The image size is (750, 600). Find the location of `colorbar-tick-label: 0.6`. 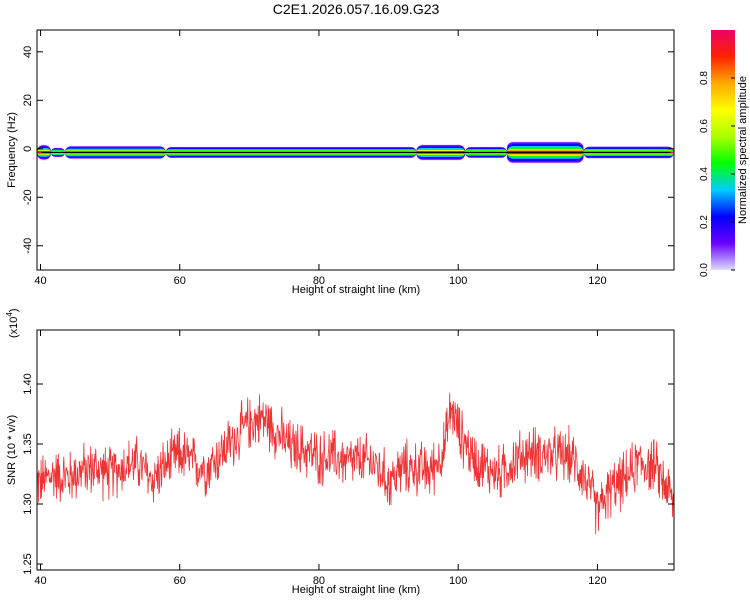

colorbar-tick-label: 0.6 is located at coordinates (704, 126).